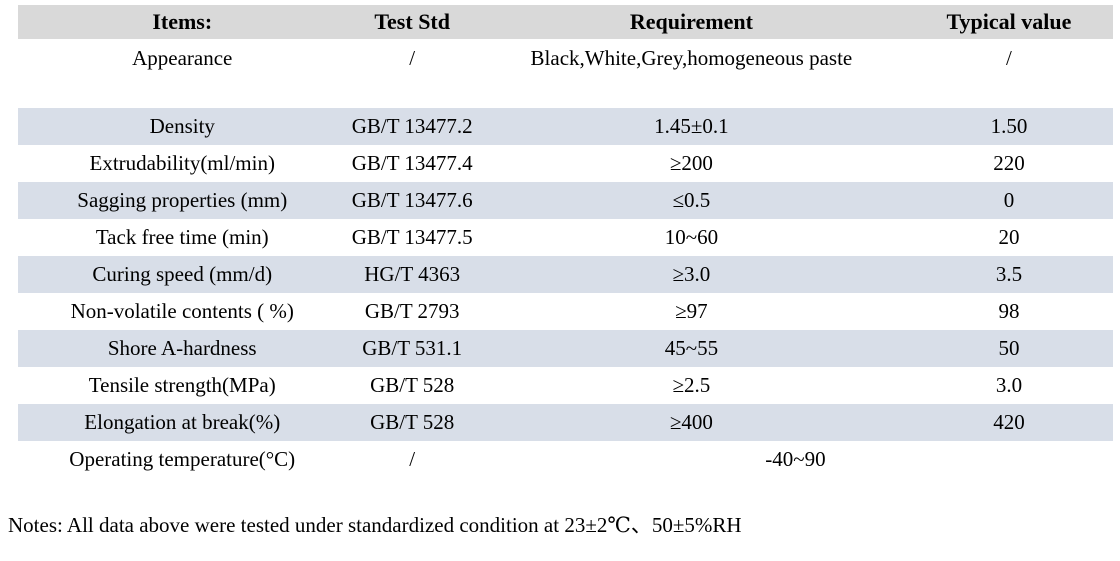  I want to click on cell-item: Non-volatile contents ( %), so click(182, 311).